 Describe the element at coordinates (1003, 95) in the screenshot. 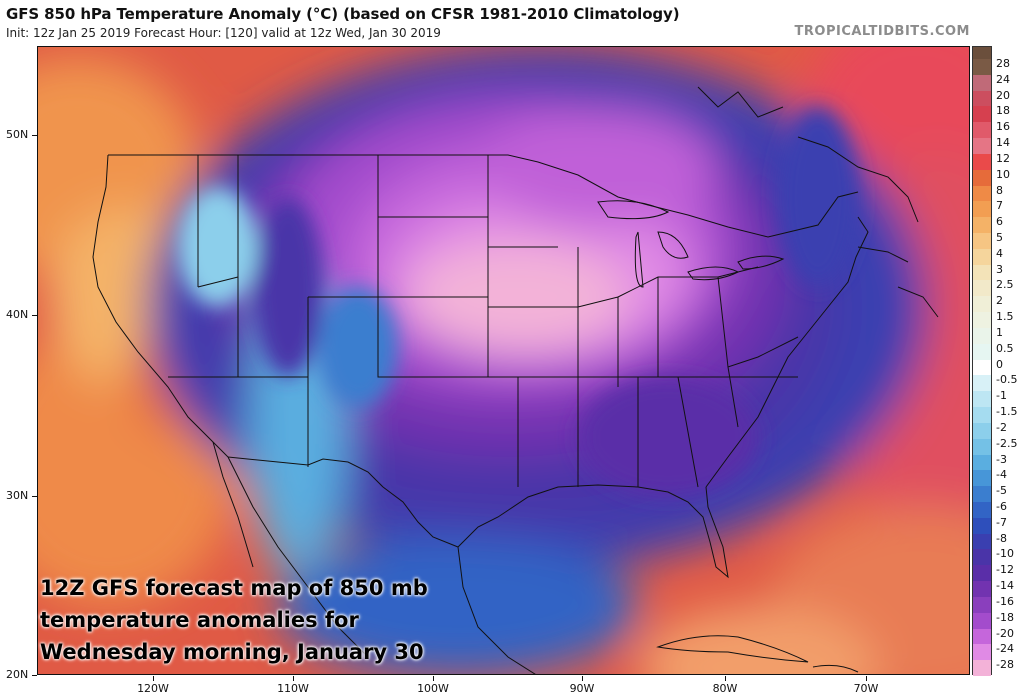

I see `colorbar-label: 20` at that location.